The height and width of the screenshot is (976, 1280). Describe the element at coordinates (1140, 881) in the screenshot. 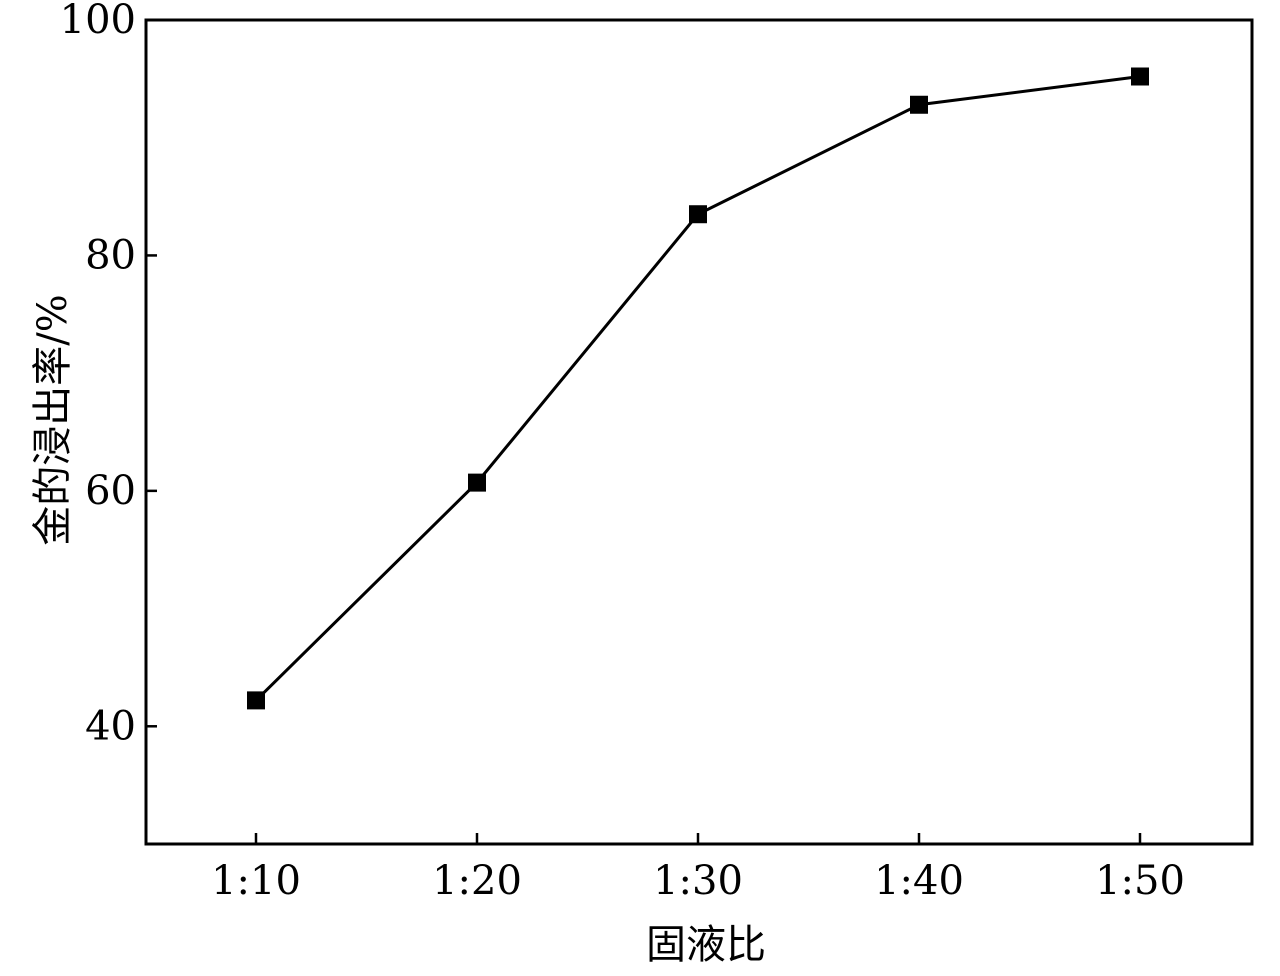

I see `x-tick-label: 1:50` at that location.